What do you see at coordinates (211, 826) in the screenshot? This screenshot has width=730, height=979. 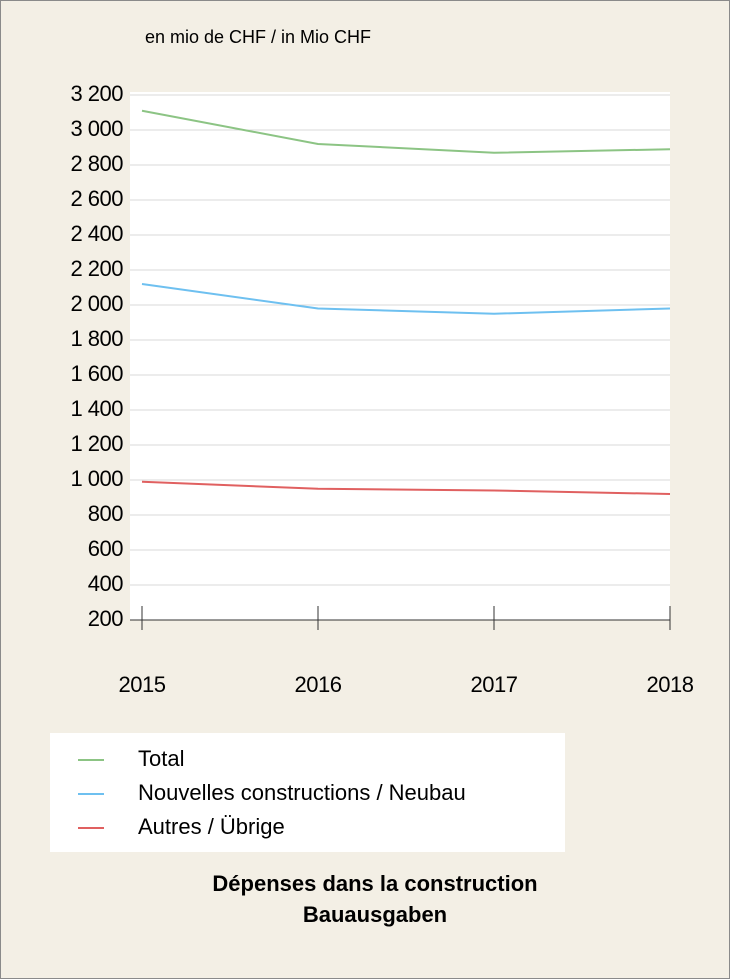 I see `legend-label: Autres / Übrige` at bounding box center [211, 826].